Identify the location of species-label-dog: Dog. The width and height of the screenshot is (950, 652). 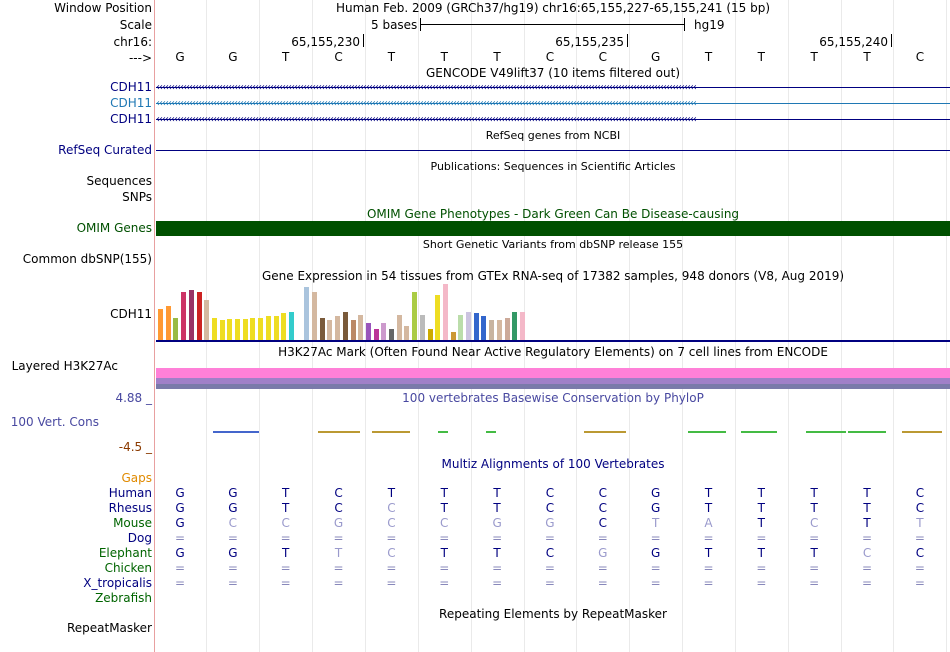
(139, 538).